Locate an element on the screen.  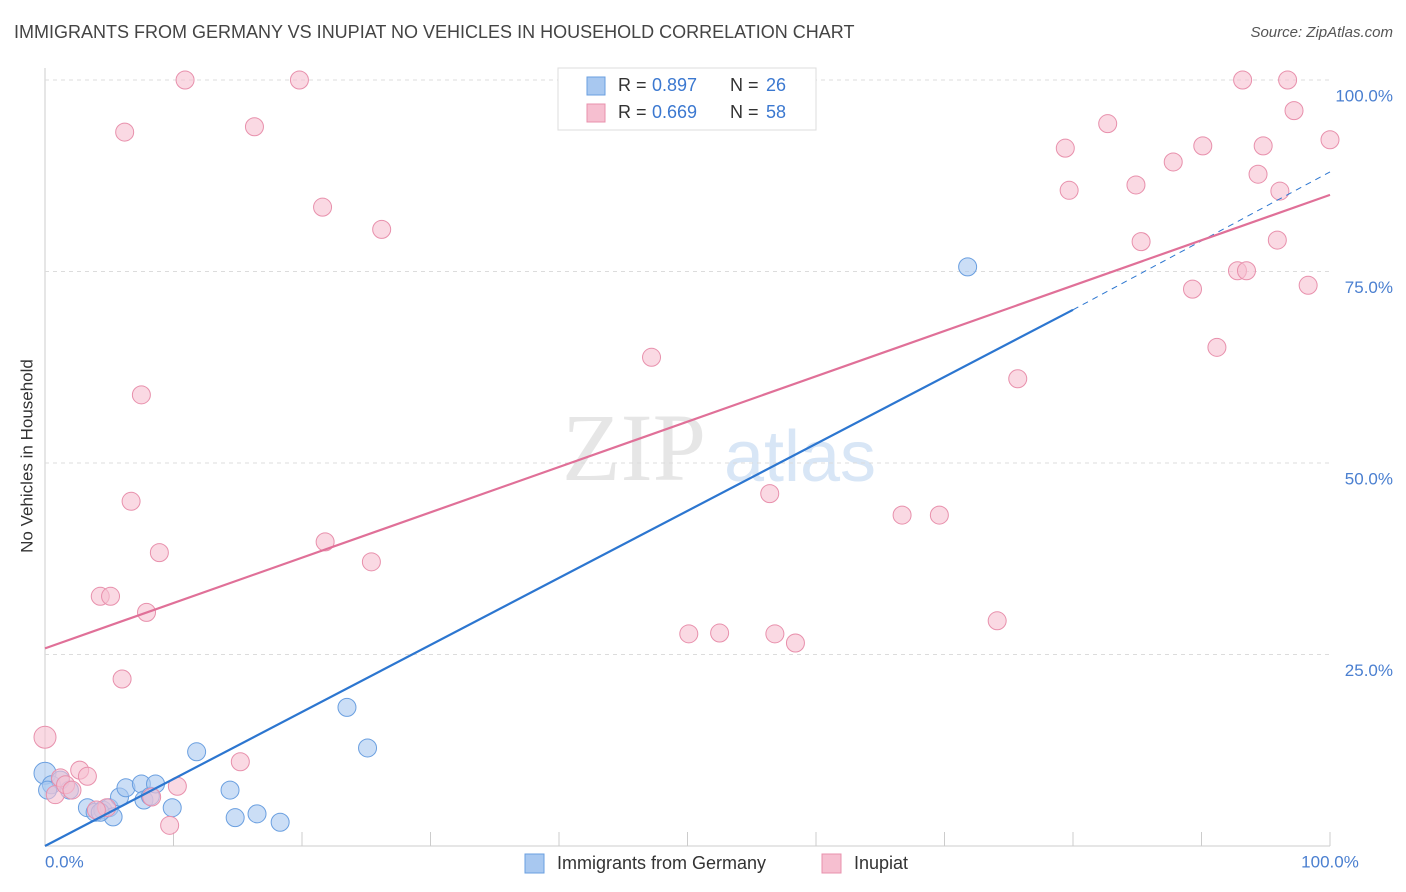
watermark: atlas is located at coordinates (800, 457).